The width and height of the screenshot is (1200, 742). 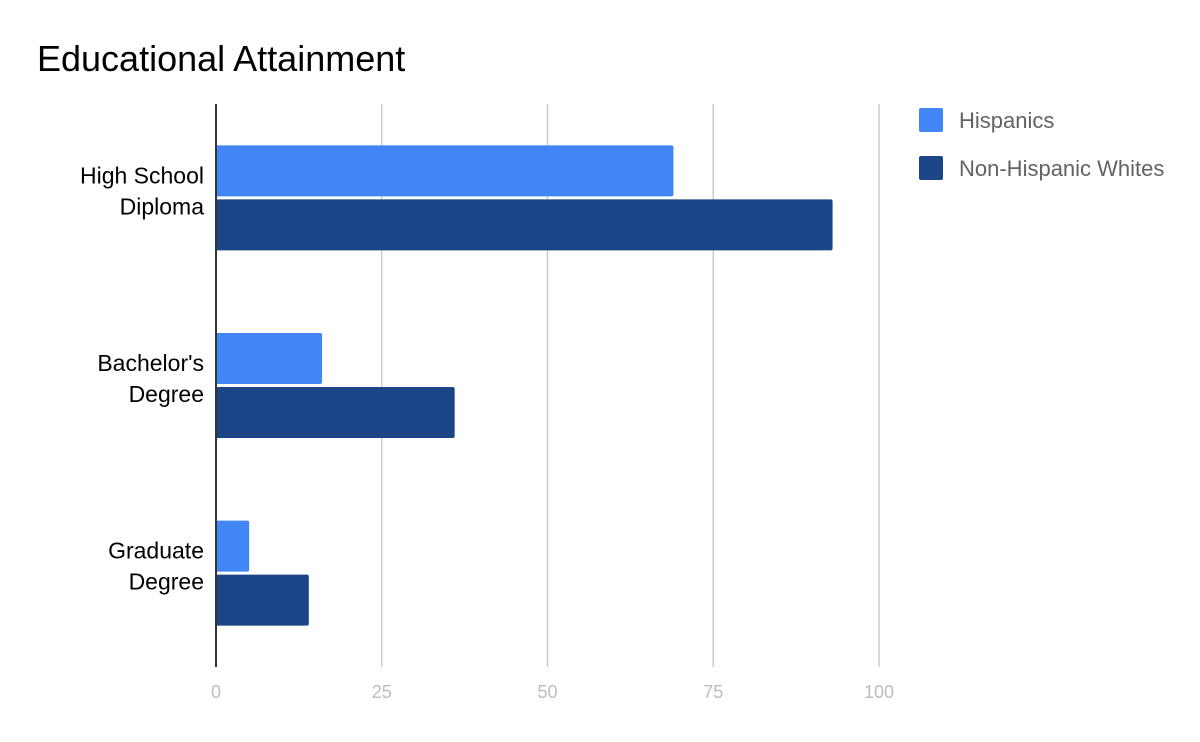 What do you see at coordinates (150, 363) in the screenshot?
I see `category-label-1-line-0: Bachelor's` at bounding box center [150, 363].